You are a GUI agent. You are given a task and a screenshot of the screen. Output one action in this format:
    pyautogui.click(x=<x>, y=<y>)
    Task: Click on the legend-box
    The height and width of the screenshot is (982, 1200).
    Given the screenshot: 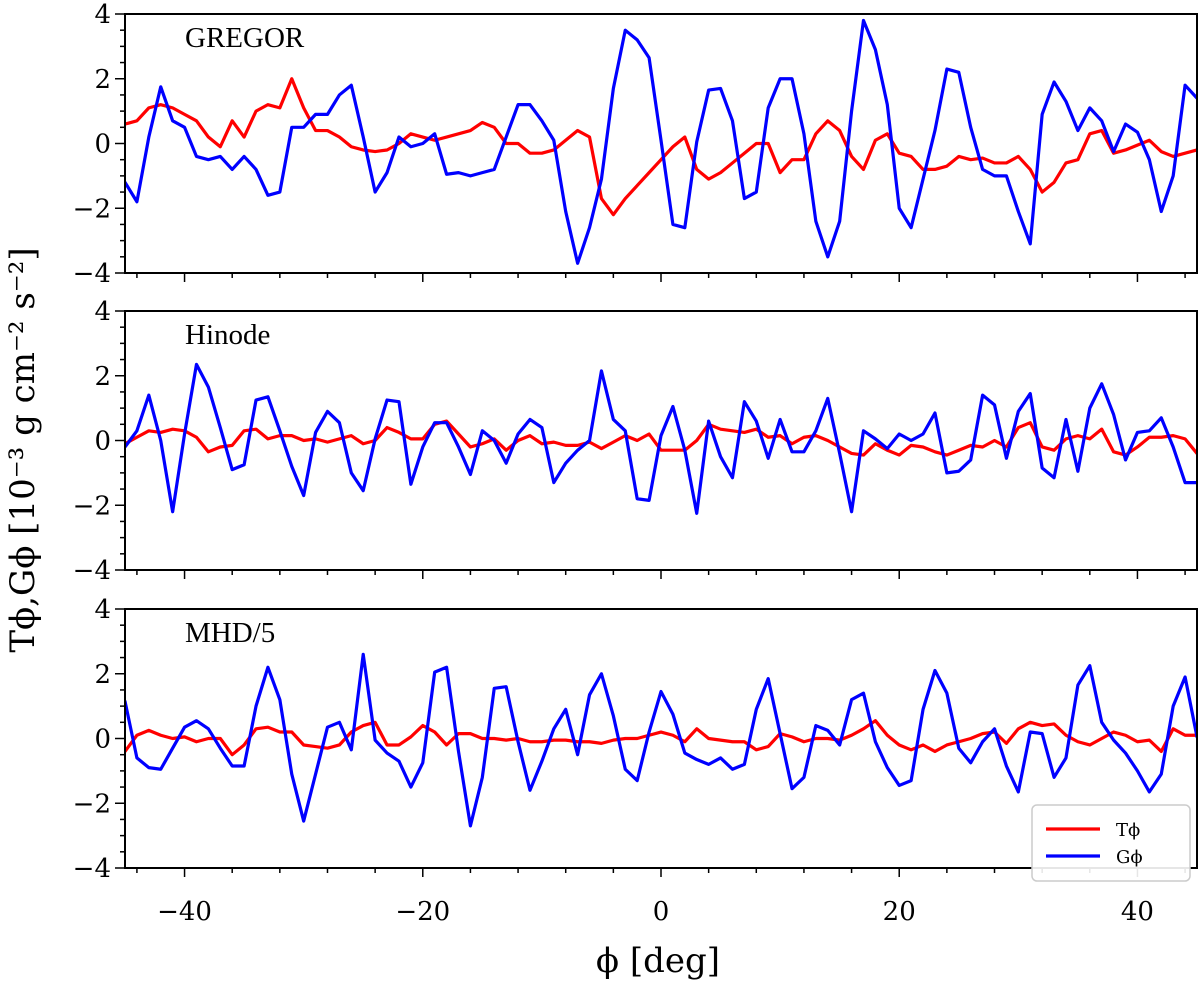 What is the action you would take?
    pyautogui.click(x=1111, y=843)
    